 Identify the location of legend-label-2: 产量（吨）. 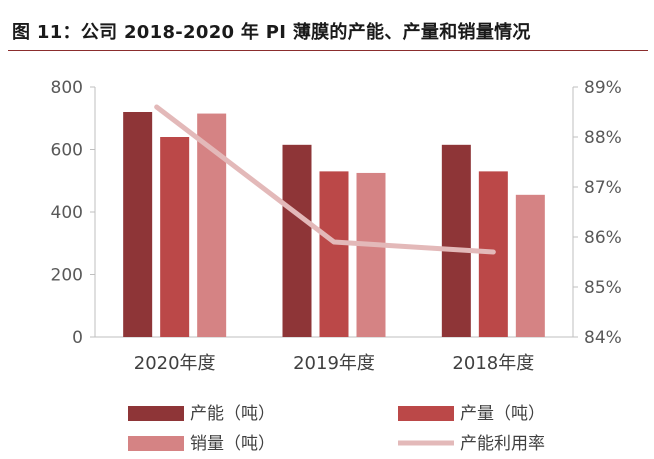
(502, 414).